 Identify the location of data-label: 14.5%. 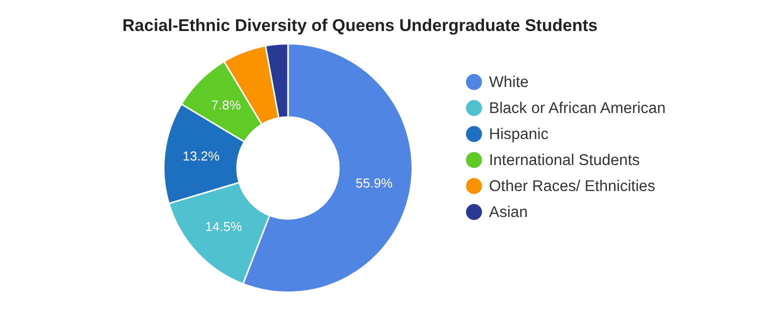
(223, 226).